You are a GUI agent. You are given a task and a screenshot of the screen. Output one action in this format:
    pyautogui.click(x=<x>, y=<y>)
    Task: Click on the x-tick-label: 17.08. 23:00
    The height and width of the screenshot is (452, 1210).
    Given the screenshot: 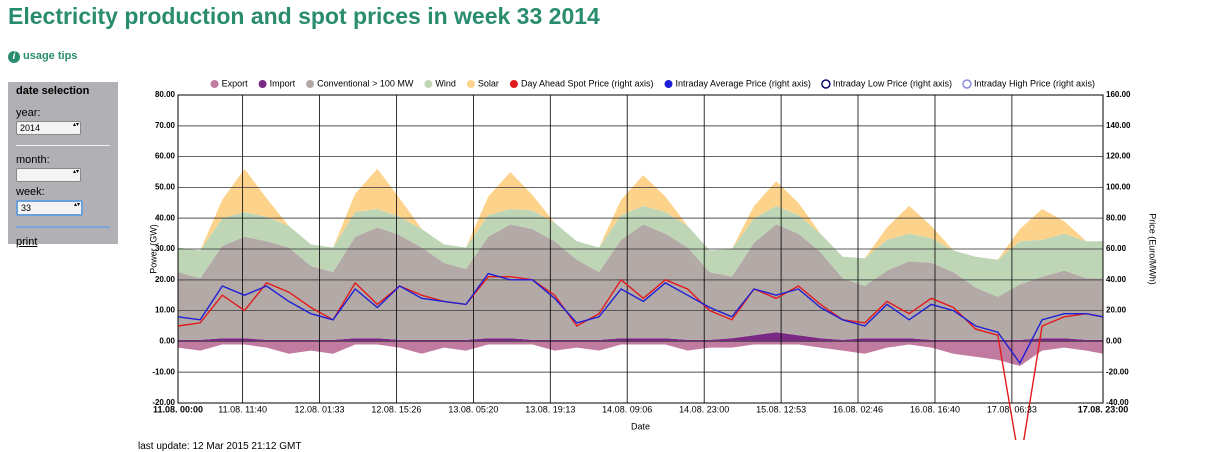 What is the action you would take?
    pyautogui.click(x=1103, y=409)
    